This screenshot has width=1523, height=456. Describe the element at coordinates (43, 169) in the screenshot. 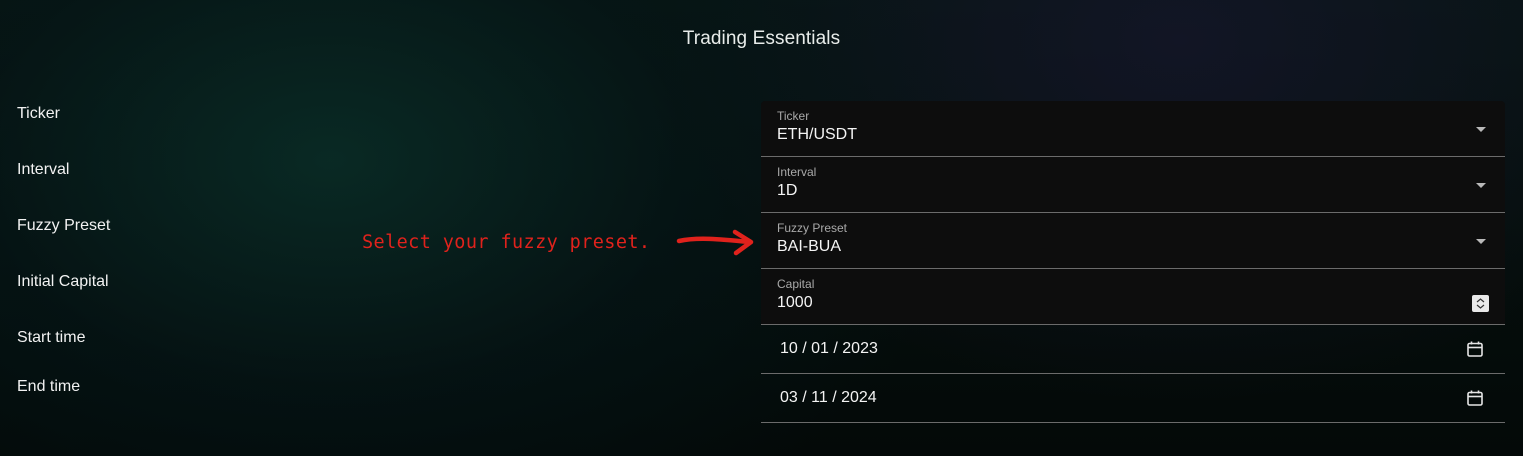

I see `label-interval: Interval` at that location.